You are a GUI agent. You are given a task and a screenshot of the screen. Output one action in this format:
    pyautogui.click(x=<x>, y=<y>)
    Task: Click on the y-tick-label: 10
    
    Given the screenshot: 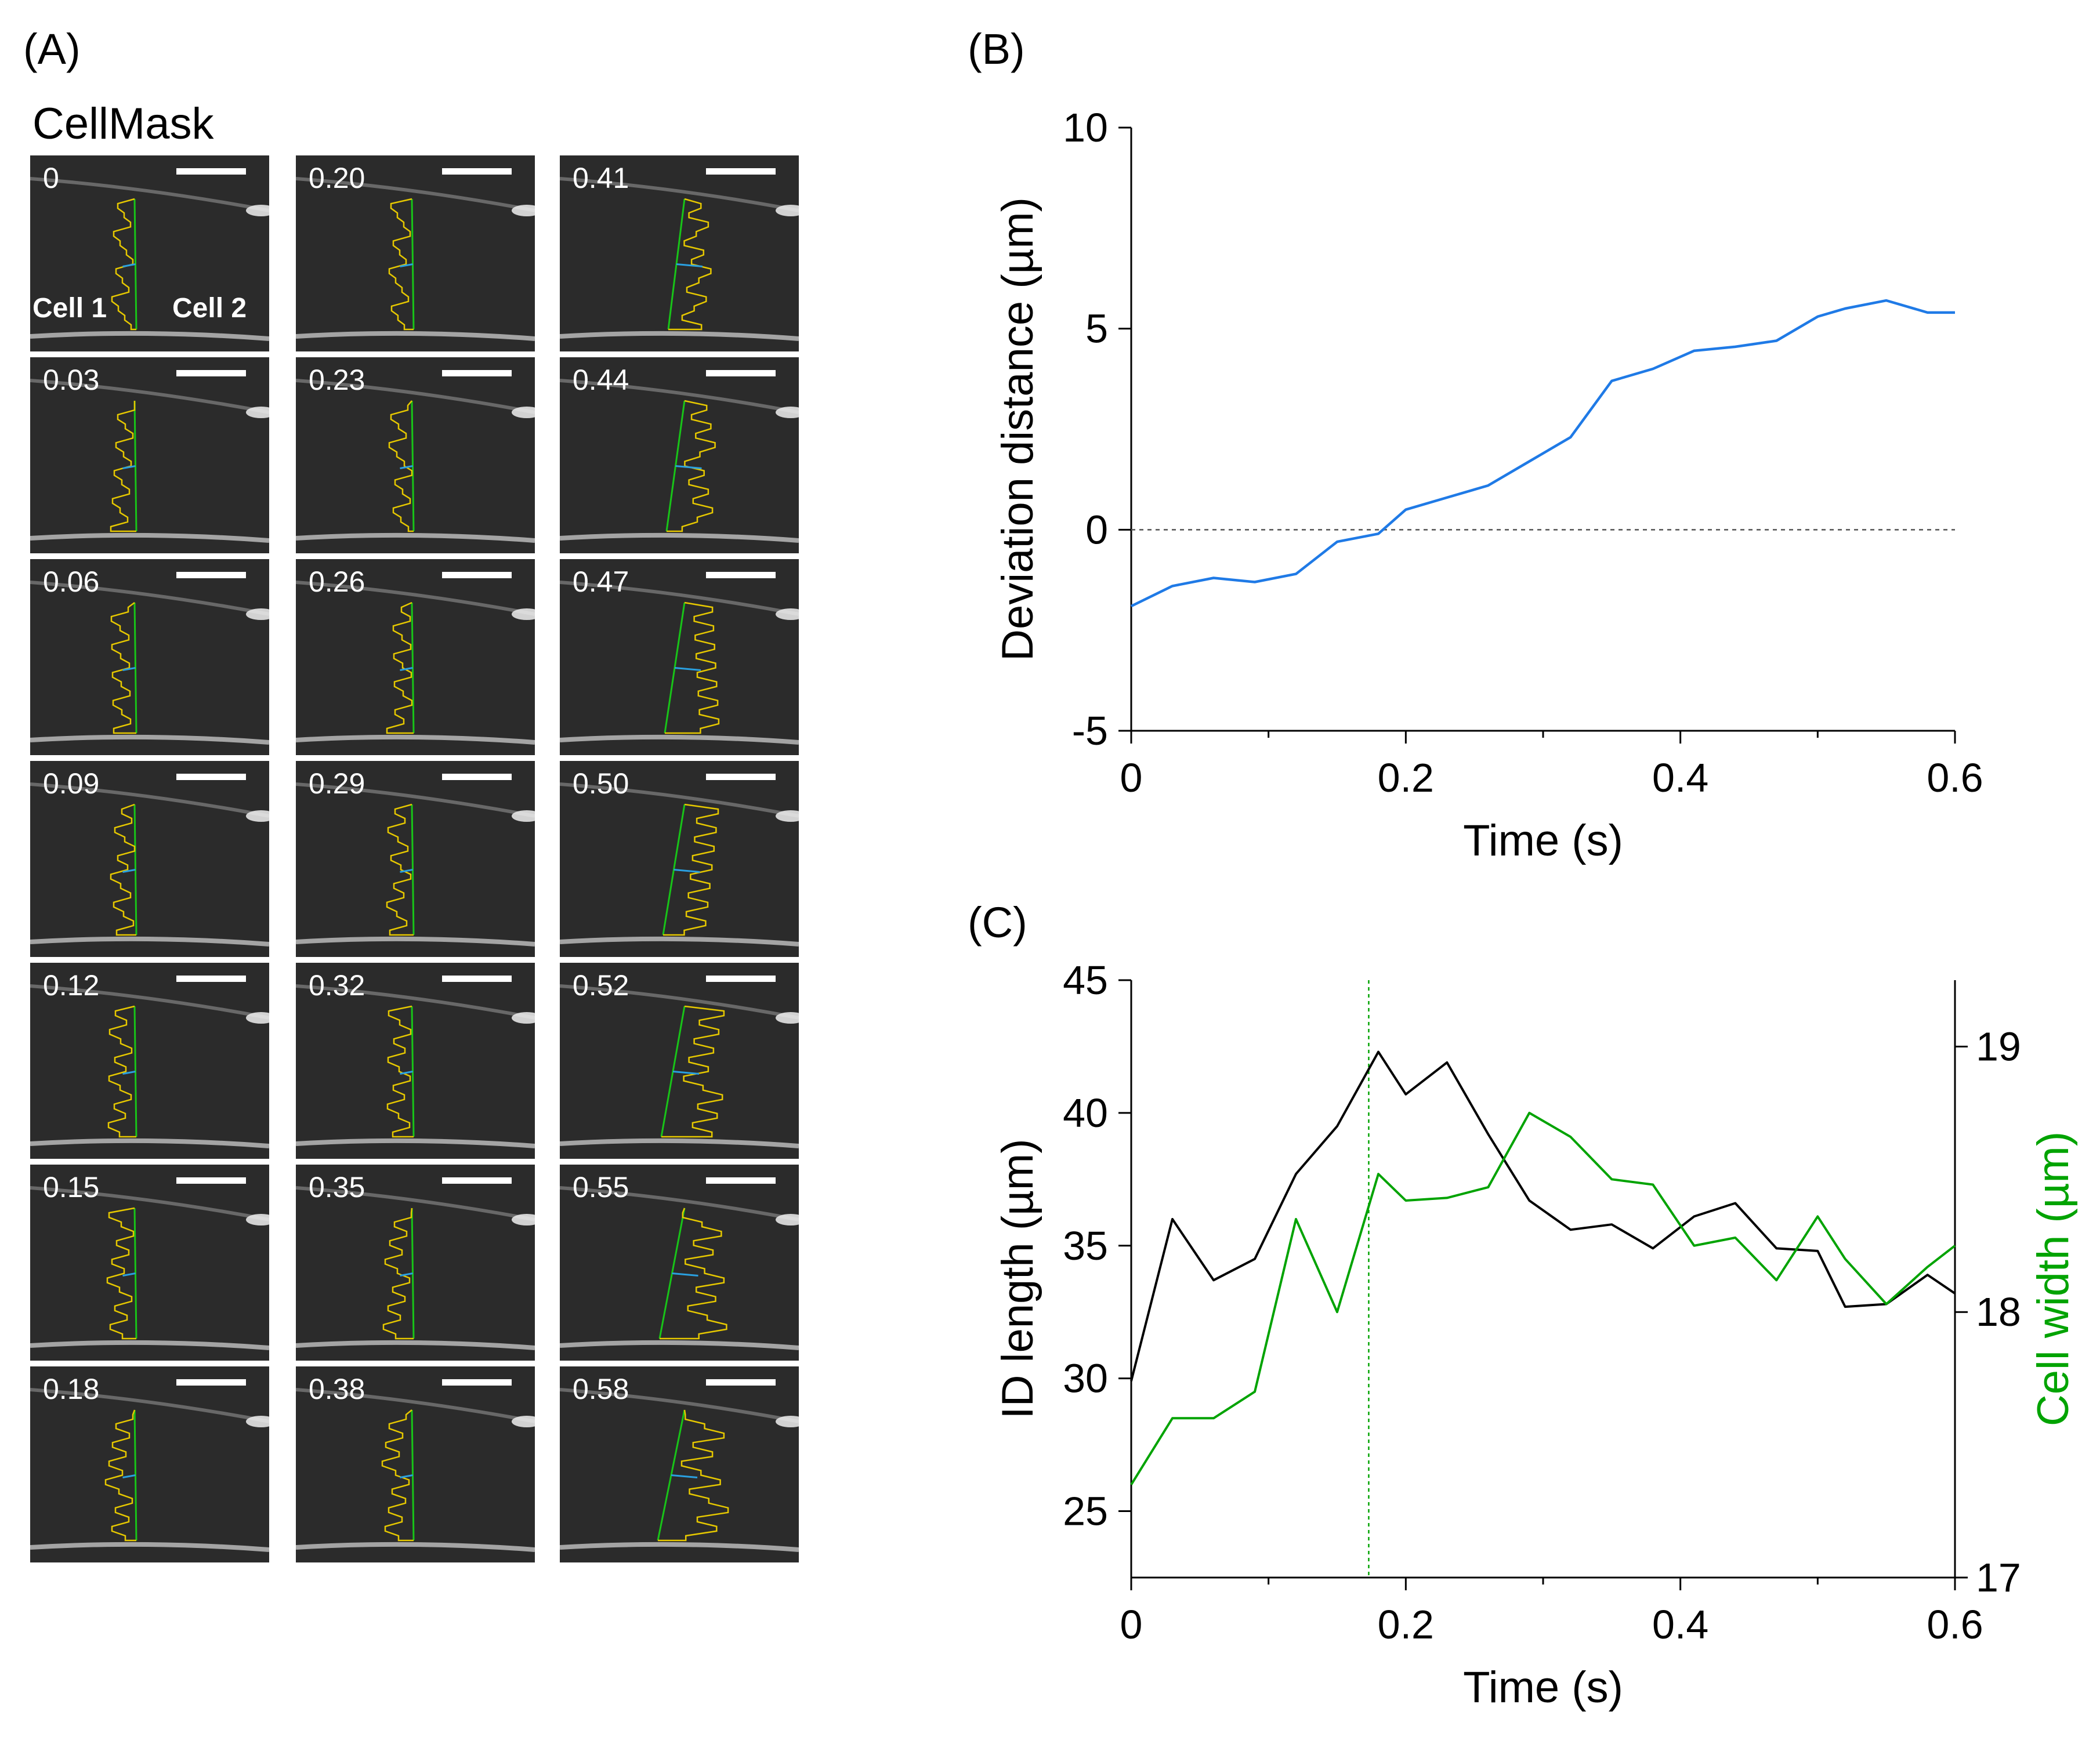 What is the action you would take?
    pyautogui.click(x=1085, y=127)
    